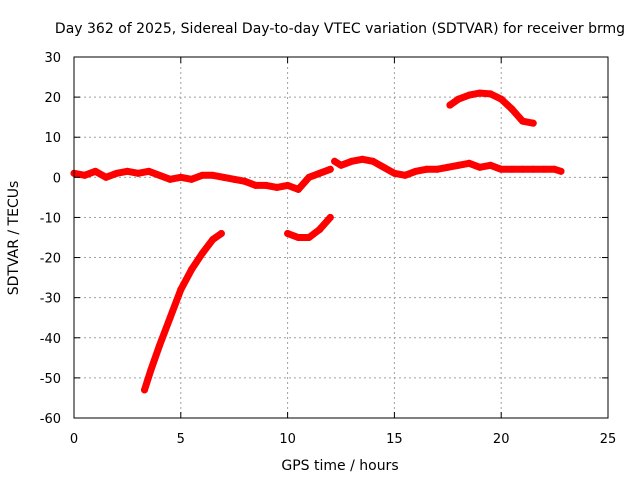 This screenshot has height=480, width=640. What do you see at coordinates (50, 419) in the screenshot?
I see `y-tick-label: -60` at bounding box center [50, 419].